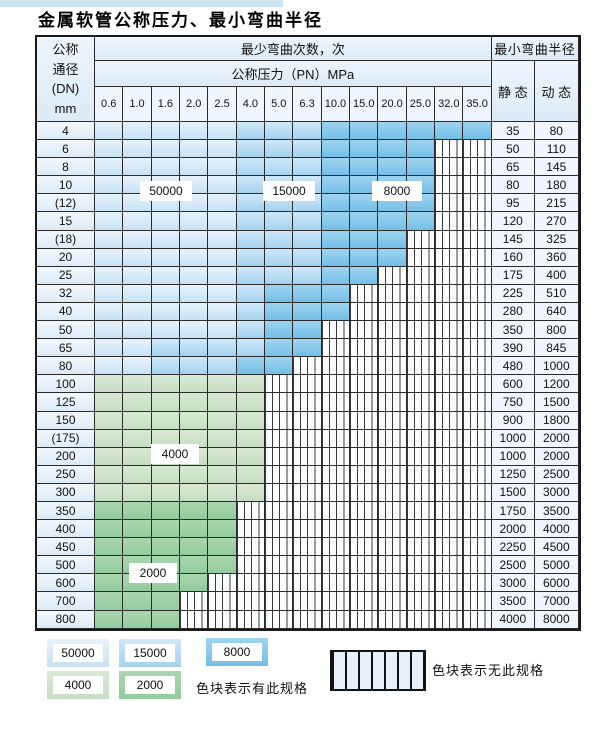  Describe the element at coordinates (66, 293) in the screenshot. I see `dn-cell: 32` at that location.